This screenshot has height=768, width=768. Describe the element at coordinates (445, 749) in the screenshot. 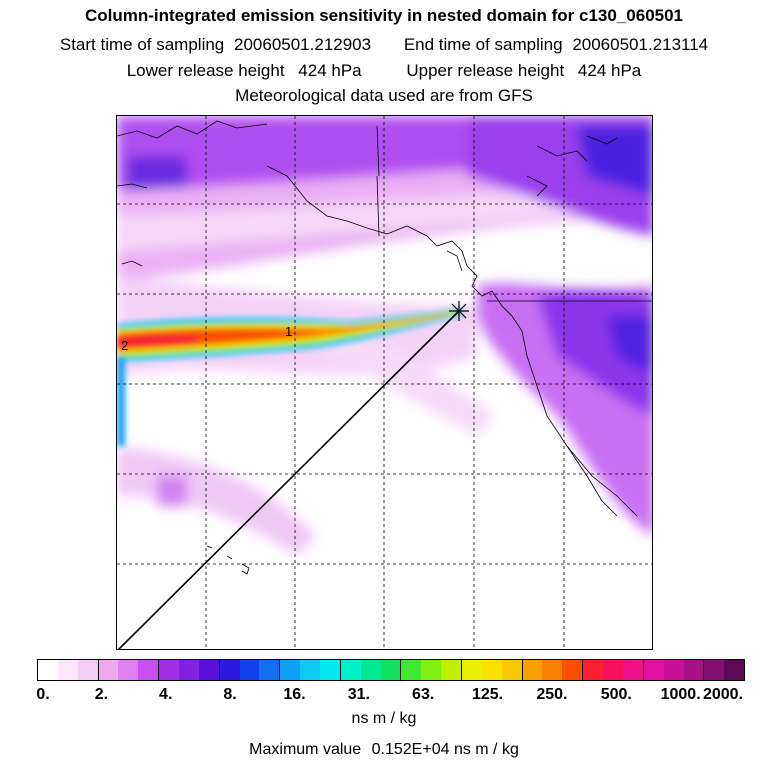

I see `maximum-value: 0.152E+04 ns m / kg` at that location.